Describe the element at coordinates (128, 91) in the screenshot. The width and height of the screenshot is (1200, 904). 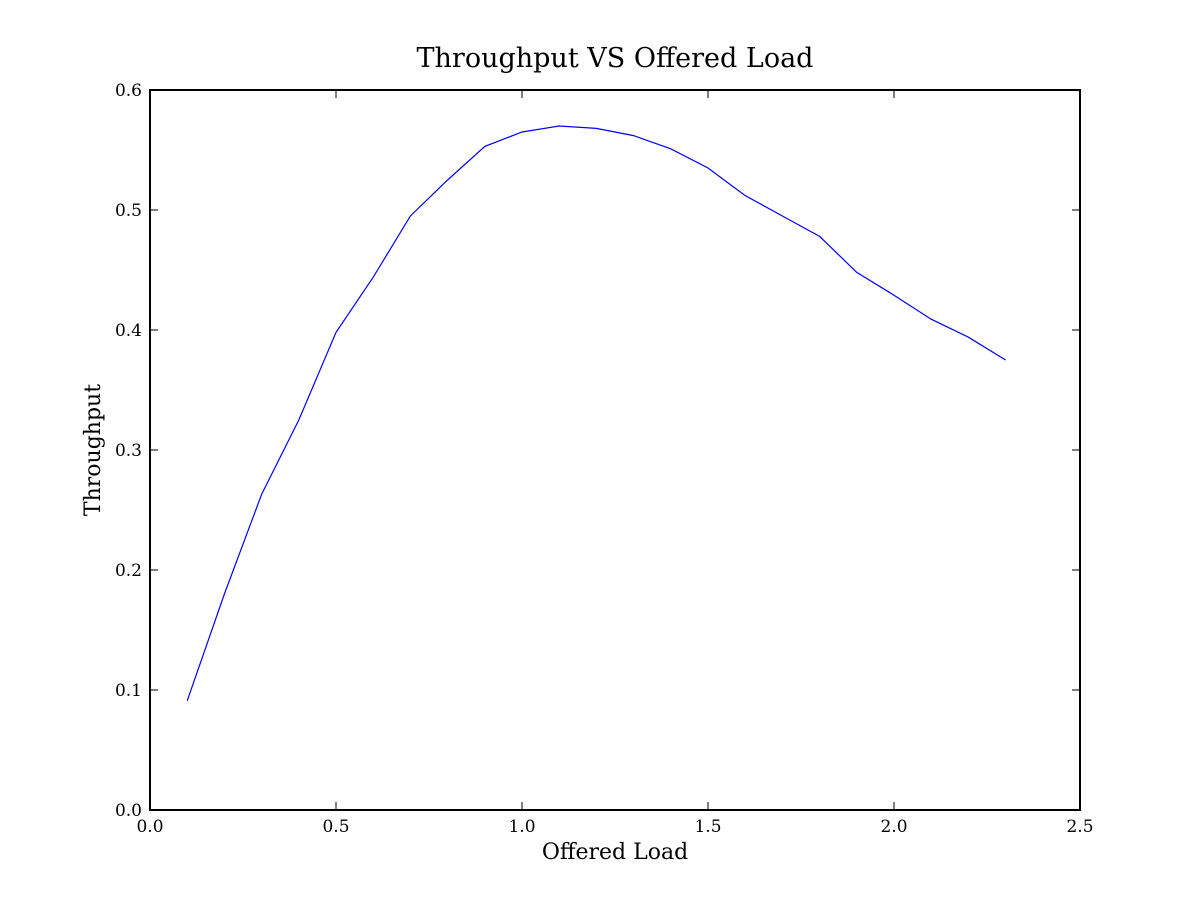
I see `y-tick-label: 0.6` at that location.